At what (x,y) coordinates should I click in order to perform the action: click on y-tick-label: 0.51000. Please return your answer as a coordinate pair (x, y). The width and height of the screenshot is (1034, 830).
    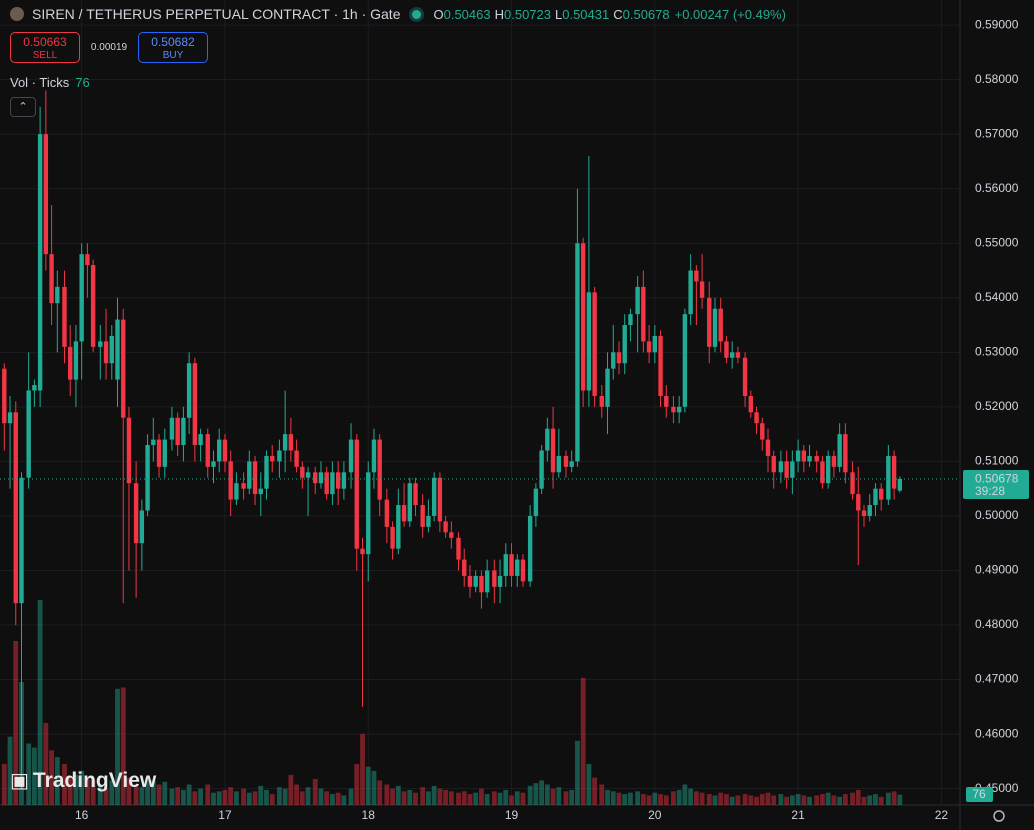
    Looking at the image, I should click on (997, 461).